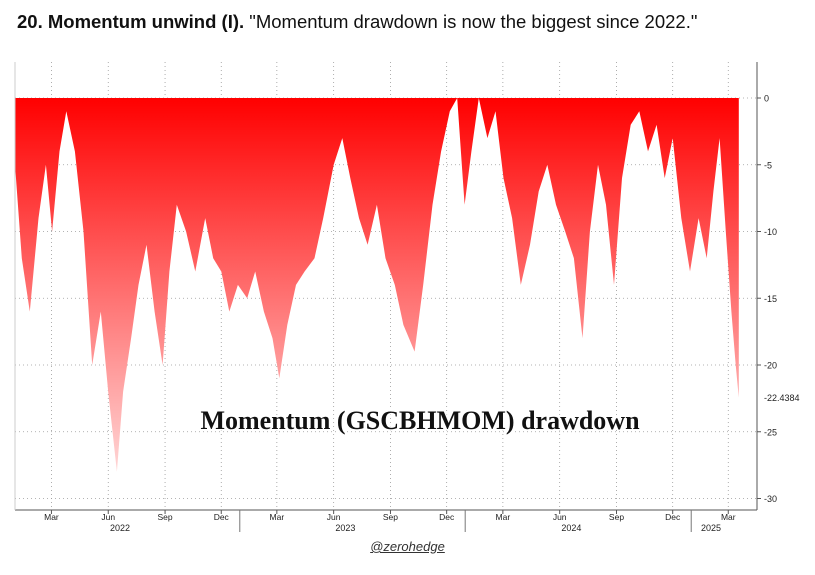 Image resolution: width=815 pixels, height=575 pixels. What do you see at coordinates (770, 232) in the screenshot?
I see `y-tick-label: -10` at bounding box center [770, 232].